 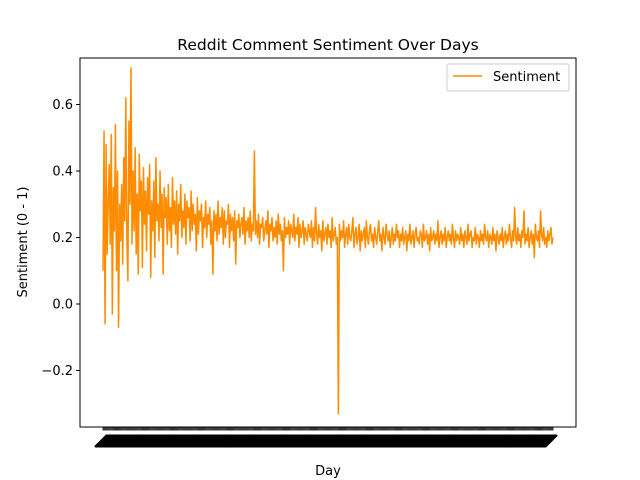 I want to click on x-tick-labels, so click(x=326, y=441).